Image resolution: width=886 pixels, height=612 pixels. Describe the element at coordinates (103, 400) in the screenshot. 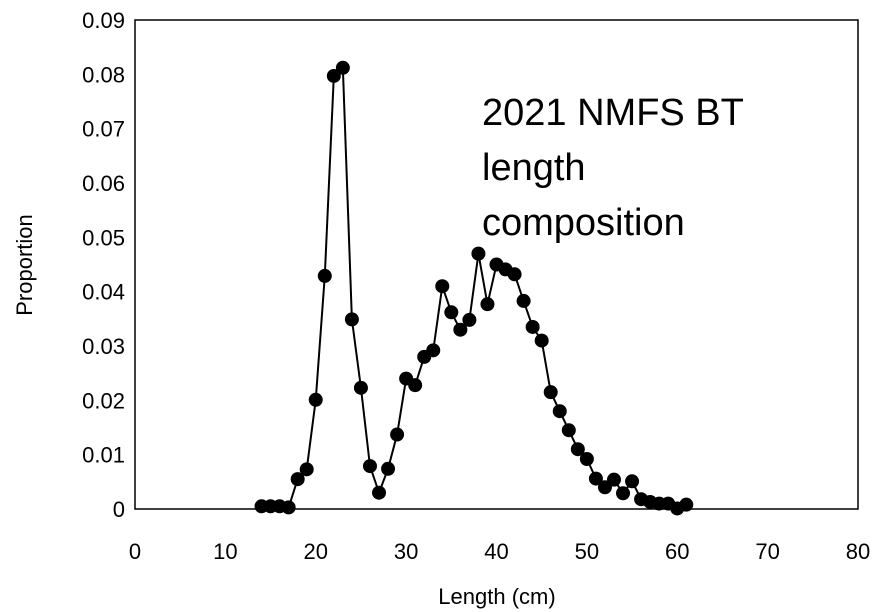

I see `y-tick-label: 0.02` at that location.